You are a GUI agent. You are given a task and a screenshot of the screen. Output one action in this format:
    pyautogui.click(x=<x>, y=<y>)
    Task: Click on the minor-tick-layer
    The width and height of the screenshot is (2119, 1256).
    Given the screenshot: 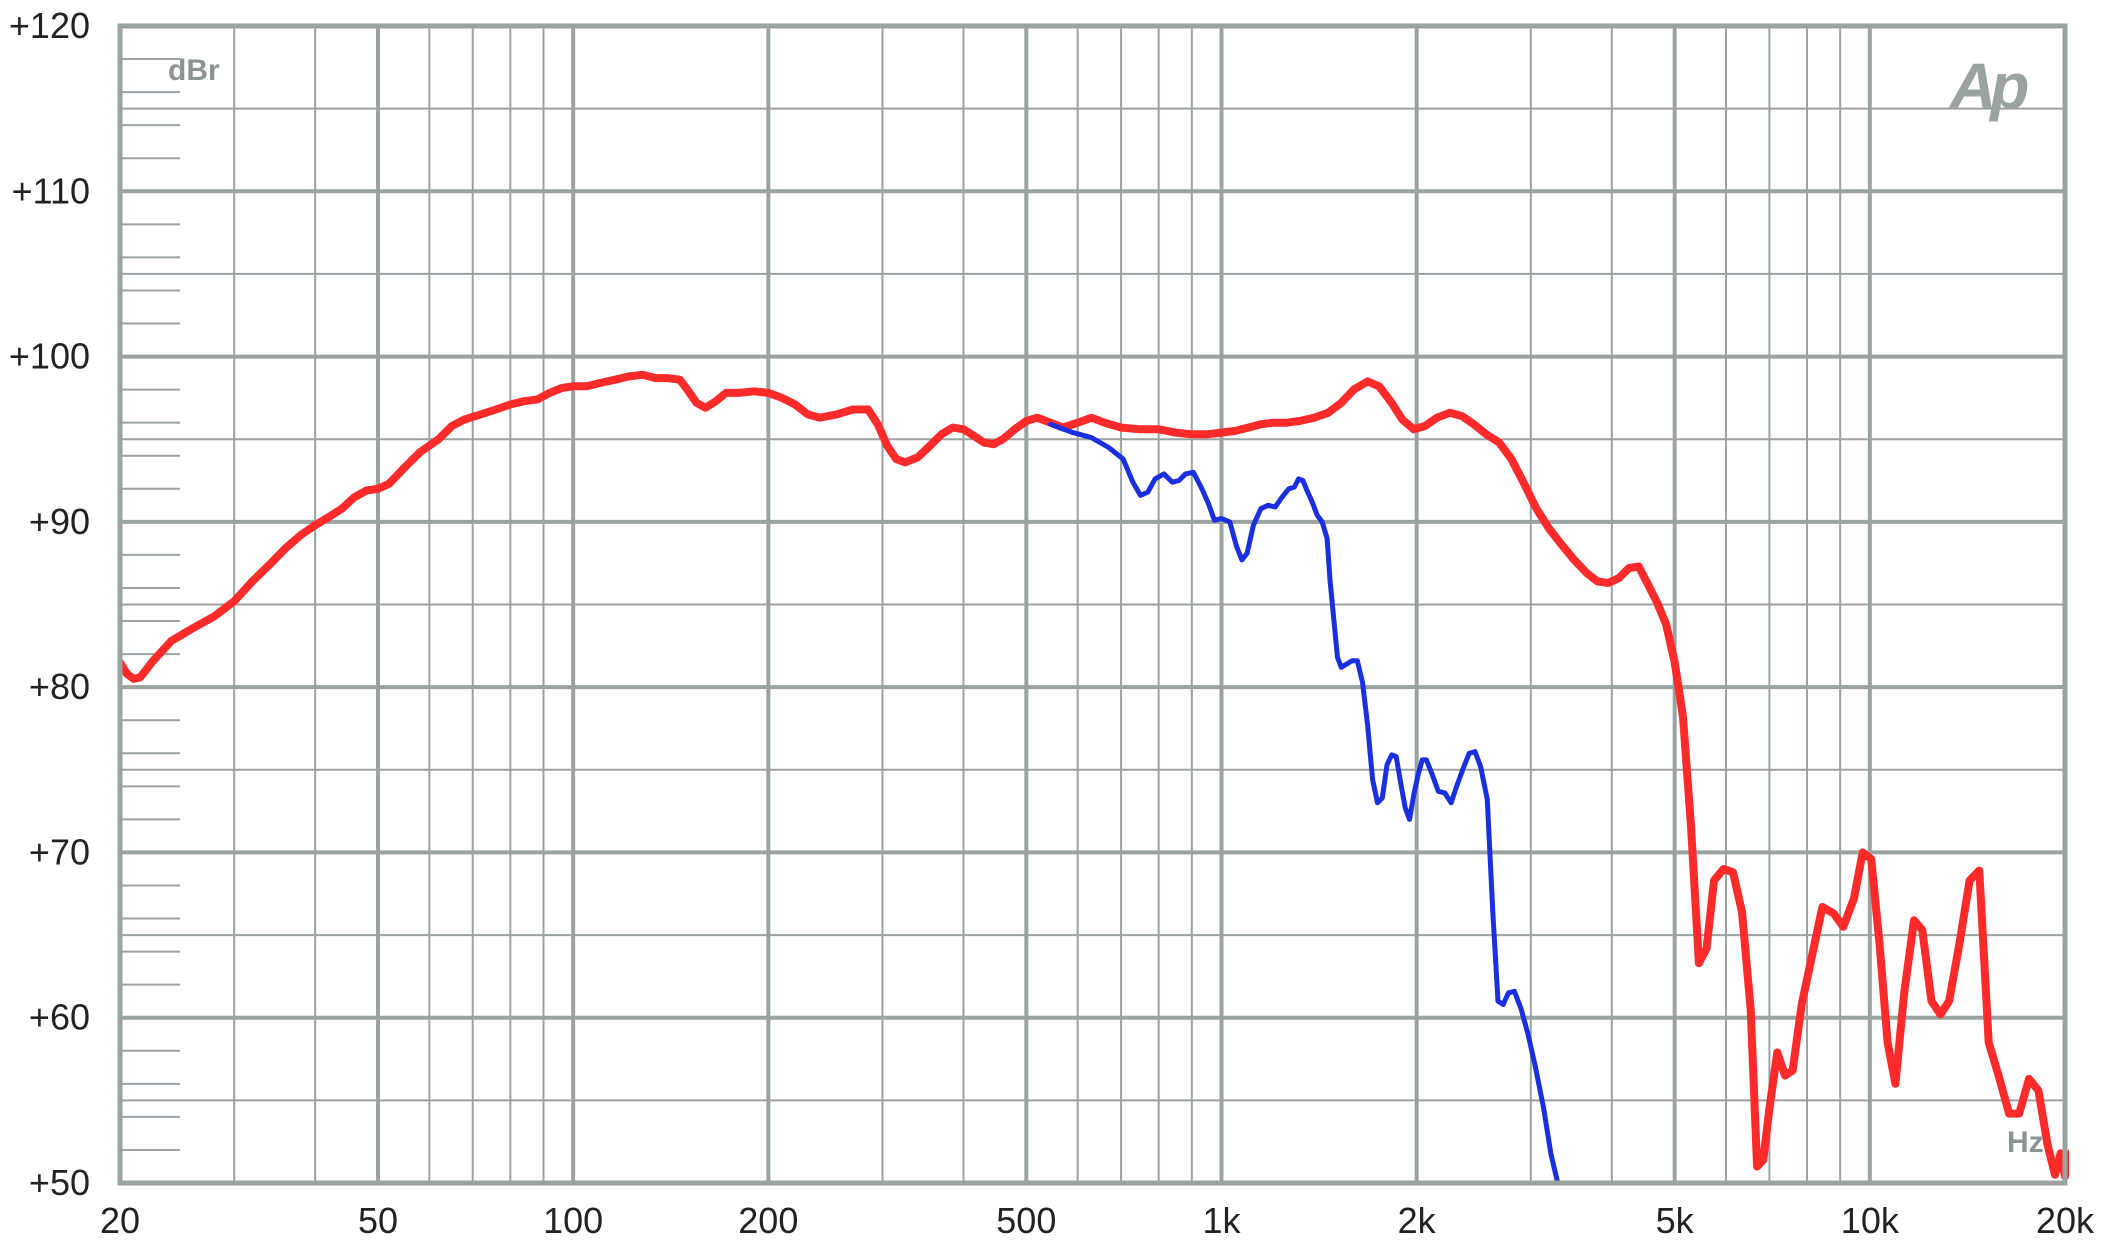 What is the action you would take?
    pyautogui.click(x=150, y=604)
    